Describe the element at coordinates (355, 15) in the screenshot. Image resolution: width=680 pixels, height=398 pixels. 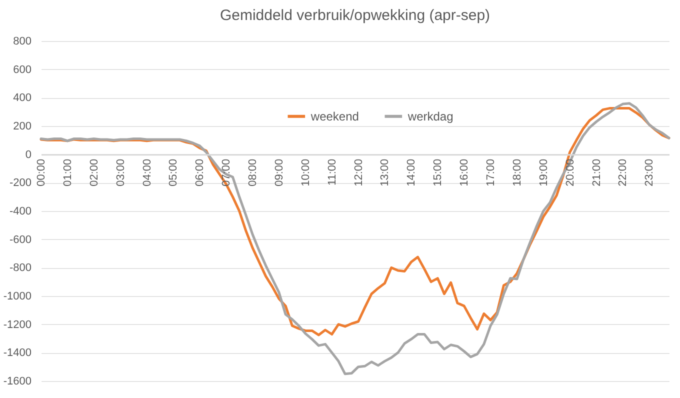
I see `chart-title: Gemiddeld verbruik/opwekking (apr-sep)` at that location.